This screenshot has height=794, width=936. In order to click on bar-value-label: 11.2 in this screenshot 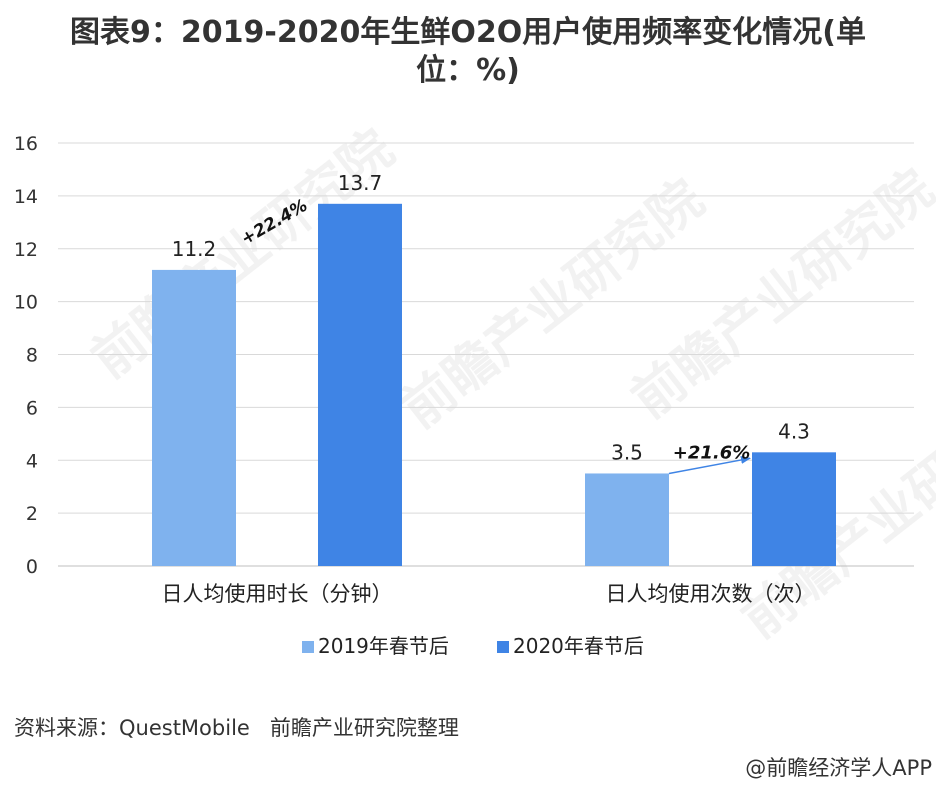, I will do `click(194, 249)`.